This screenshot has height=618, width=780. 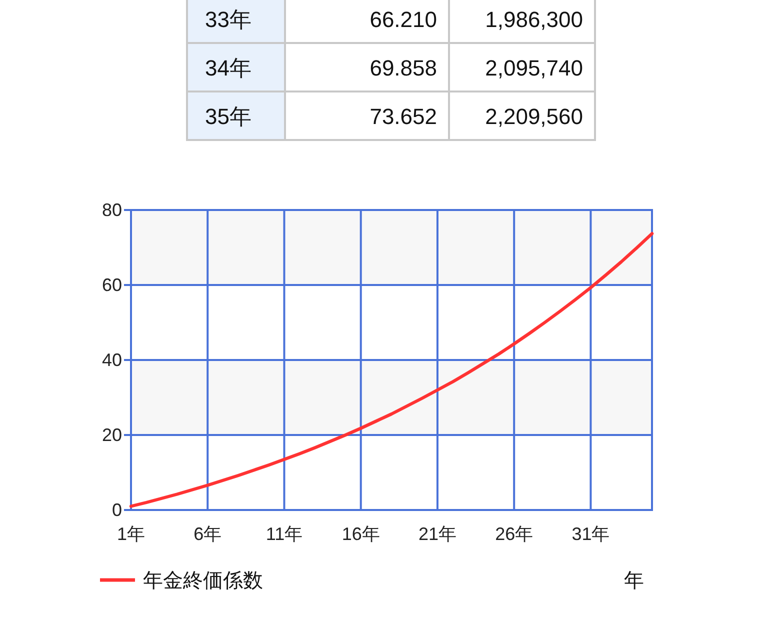 What do you see at coordinates (112, 210) in the screenshot?
I see `y-tick-label: 80` at bounding box center [112, 210].